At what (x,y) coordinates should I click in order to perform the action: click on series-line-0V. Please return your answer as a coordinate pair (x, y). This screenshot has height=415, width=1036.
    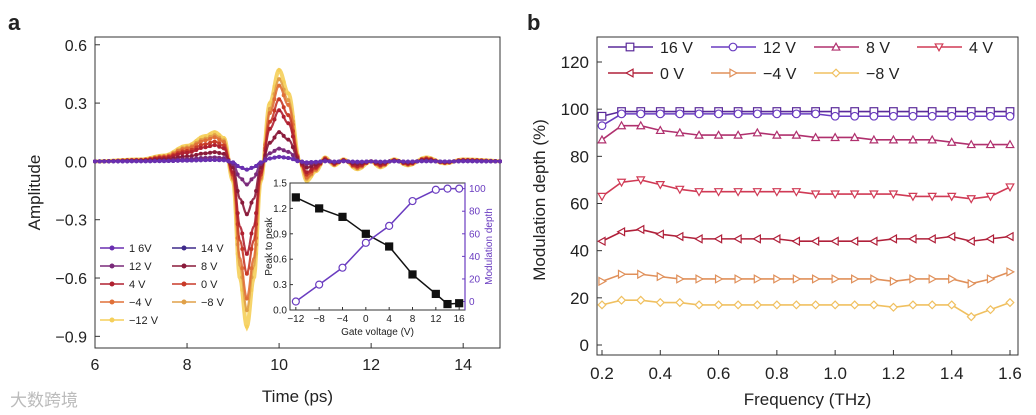
    Looking at the image, I should click on (806, 235).